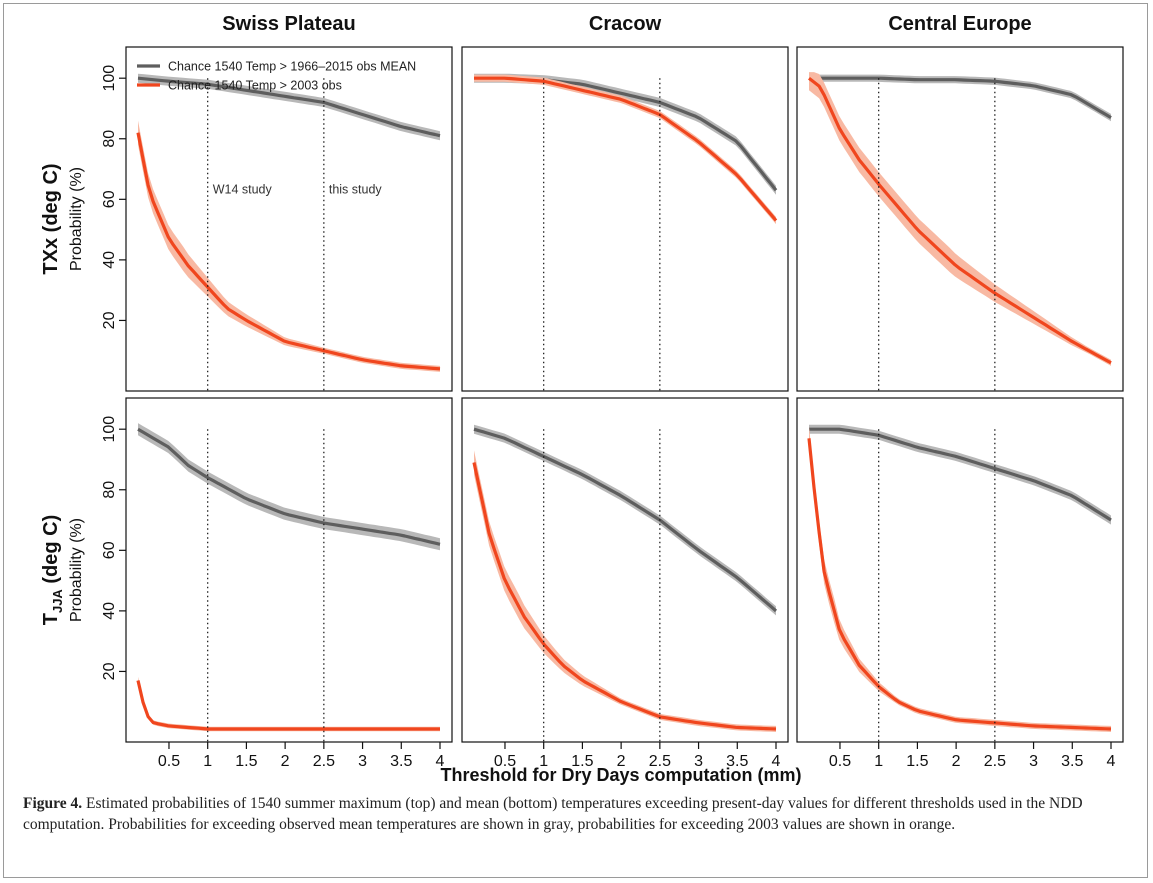 This screenshot has width=1153, height=883. I want to click on panel-r0-c1, so click(625, 219).